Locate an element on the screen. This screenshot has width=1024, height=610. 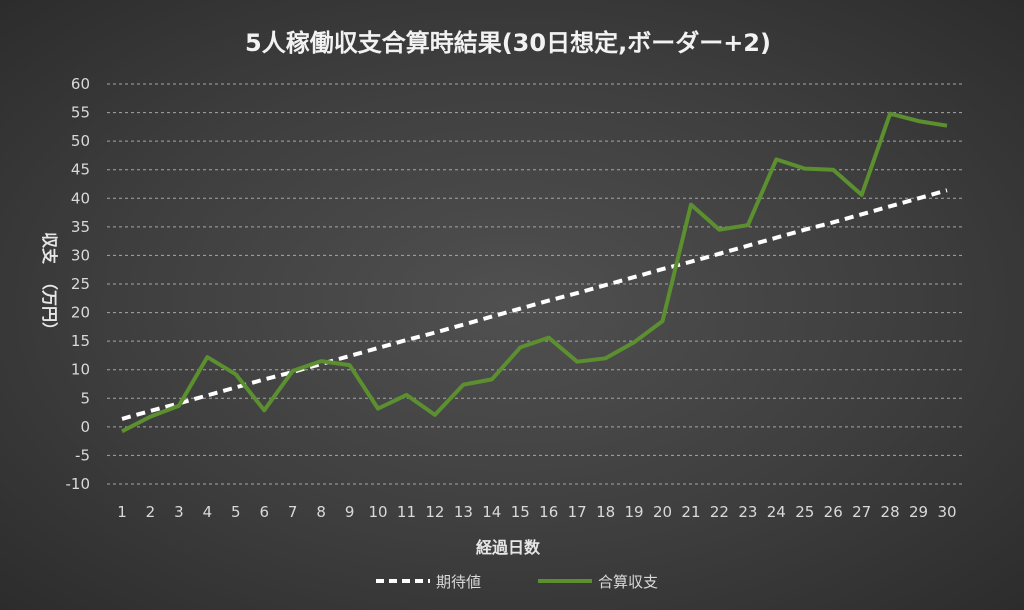
x-tick-label: 25 is located at coordinates (804, 512).